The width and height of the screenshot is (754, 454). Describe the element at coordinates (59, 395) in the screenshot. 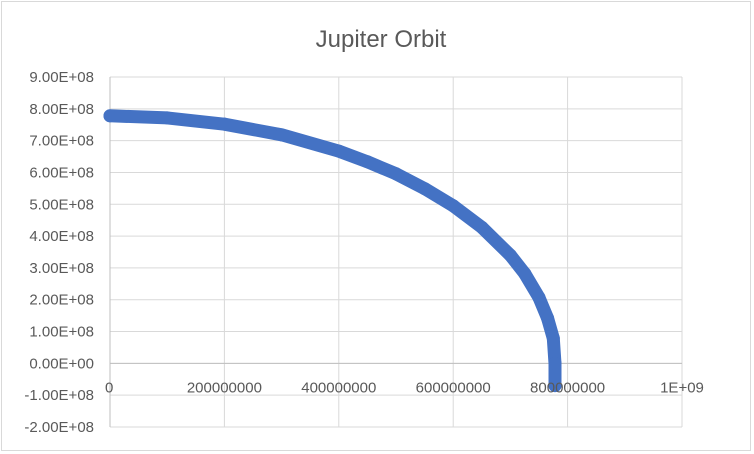

I see `y-tick-label: -1.00E+08` at that location.